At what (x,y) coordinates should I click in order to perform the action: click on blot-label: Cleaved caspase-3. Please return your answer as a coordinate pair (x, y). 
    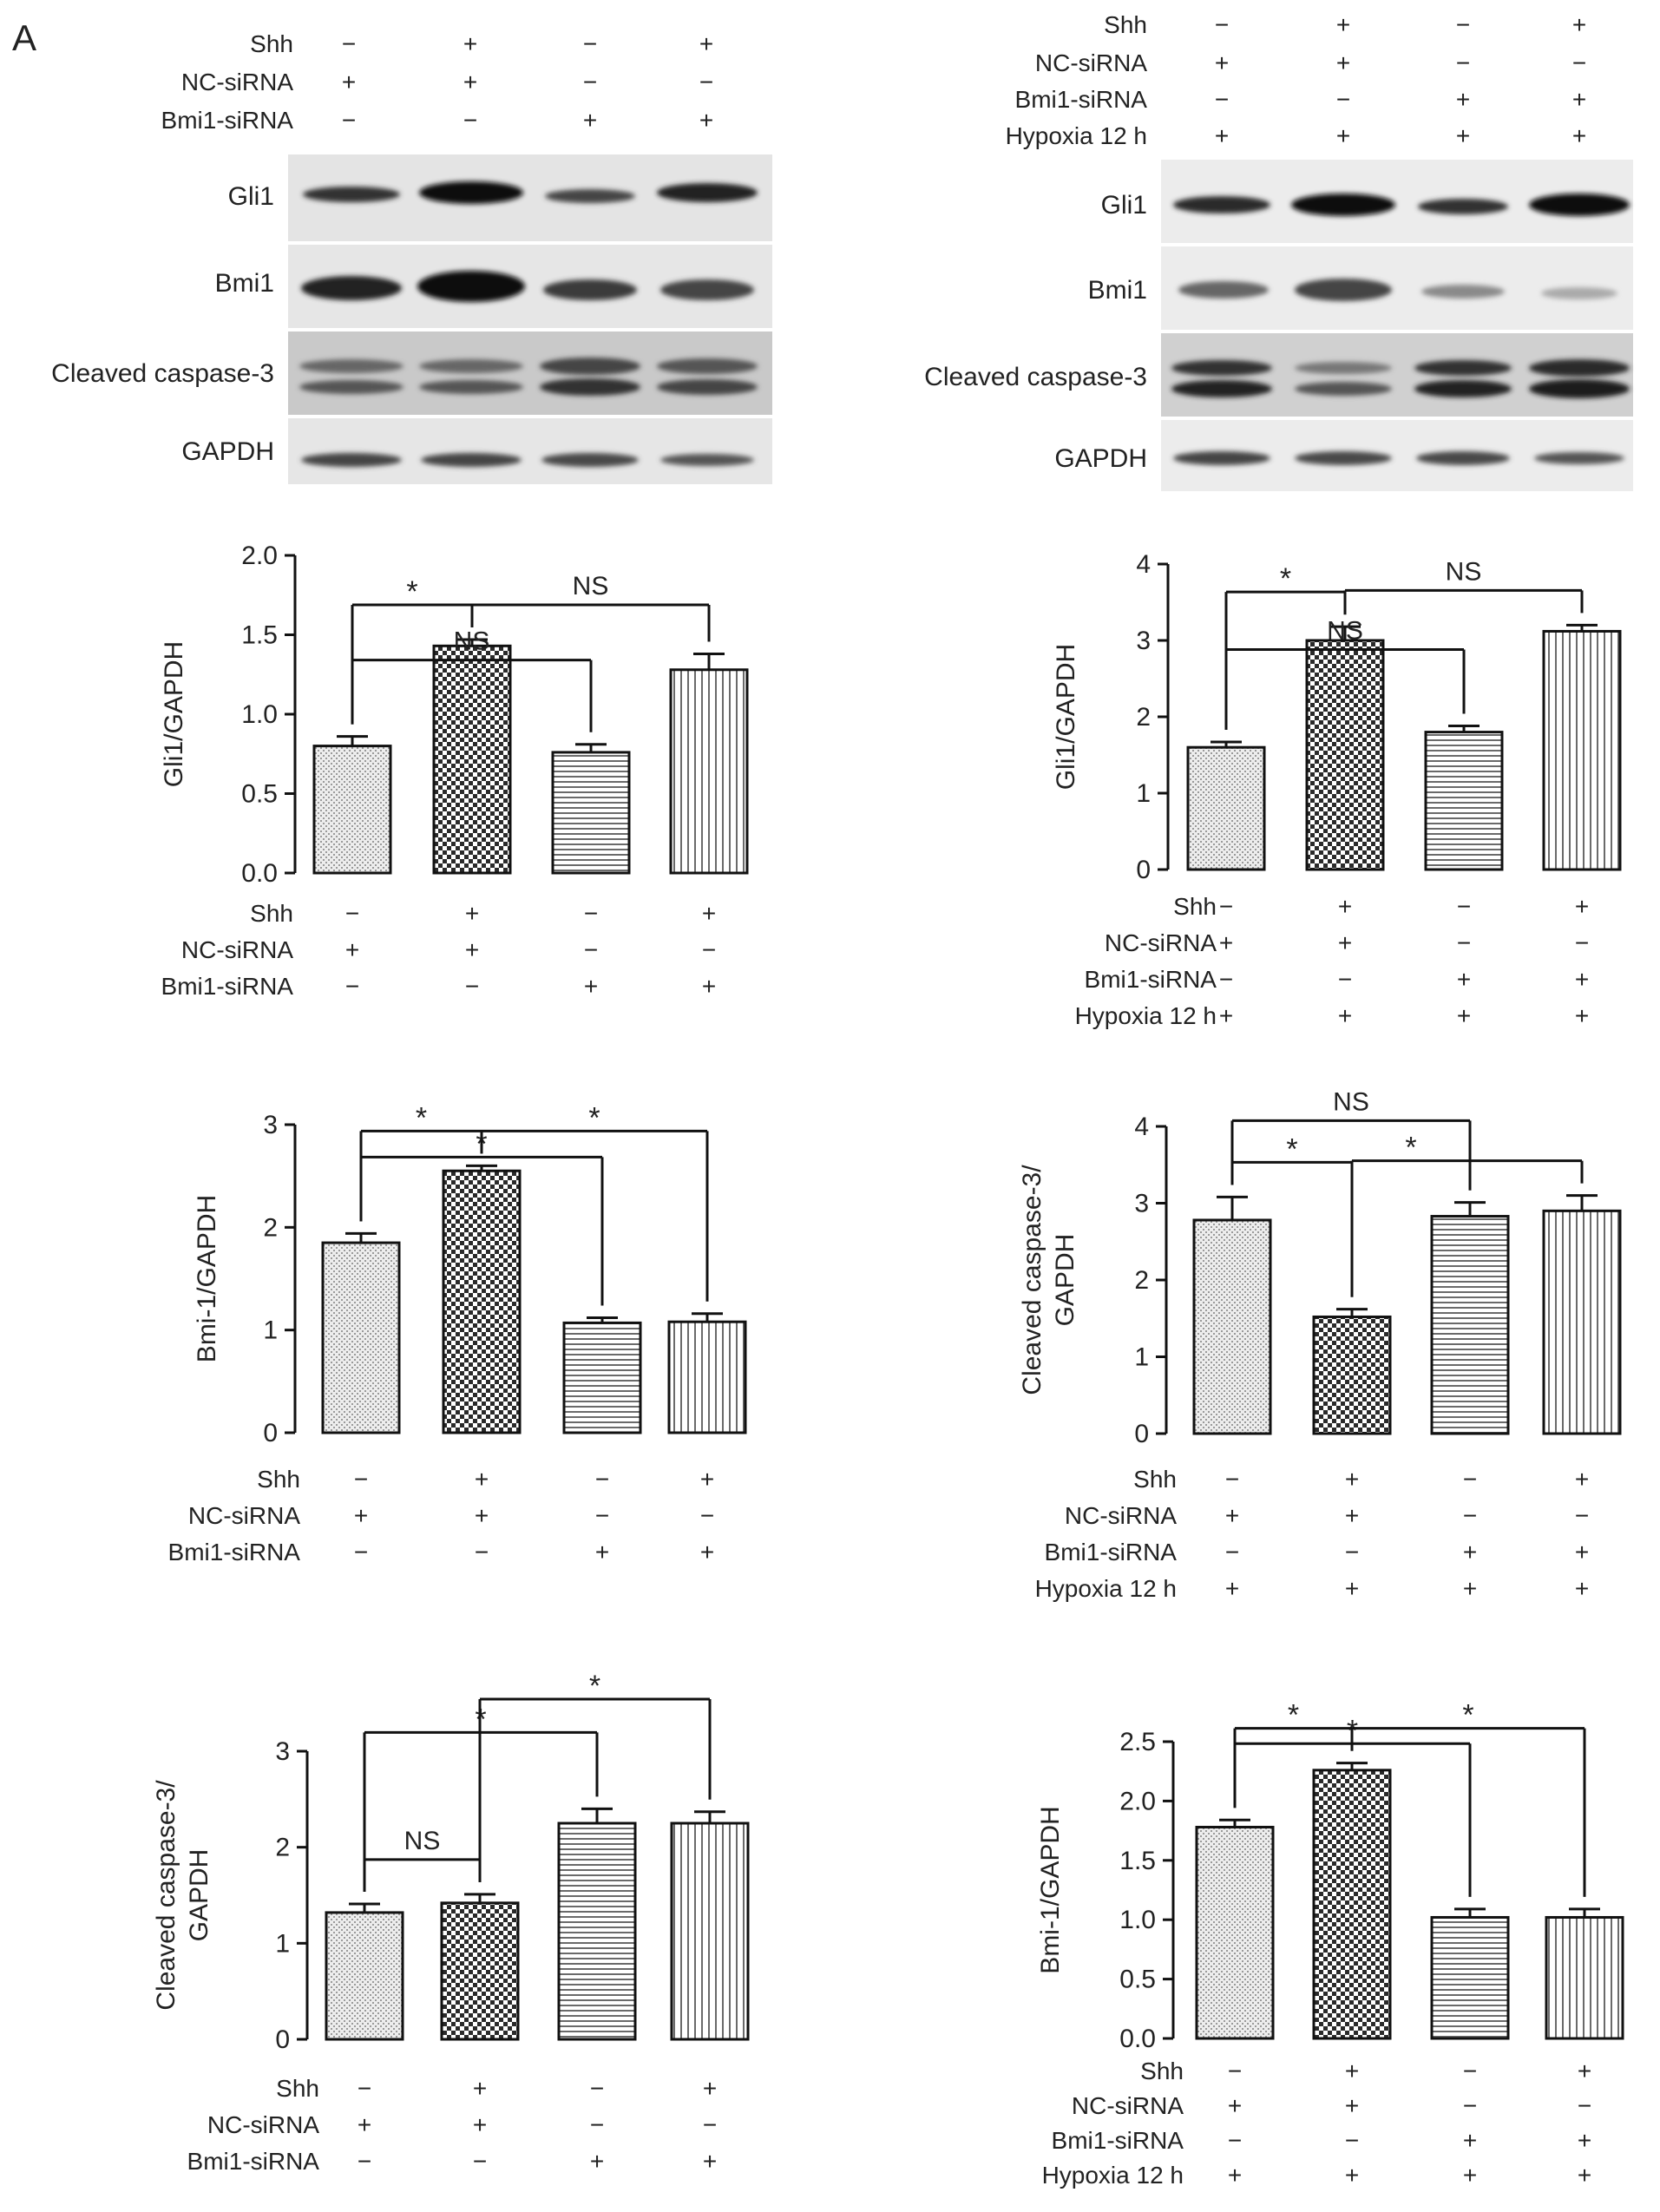
    Looking at the image, I should click on (1035, 377).